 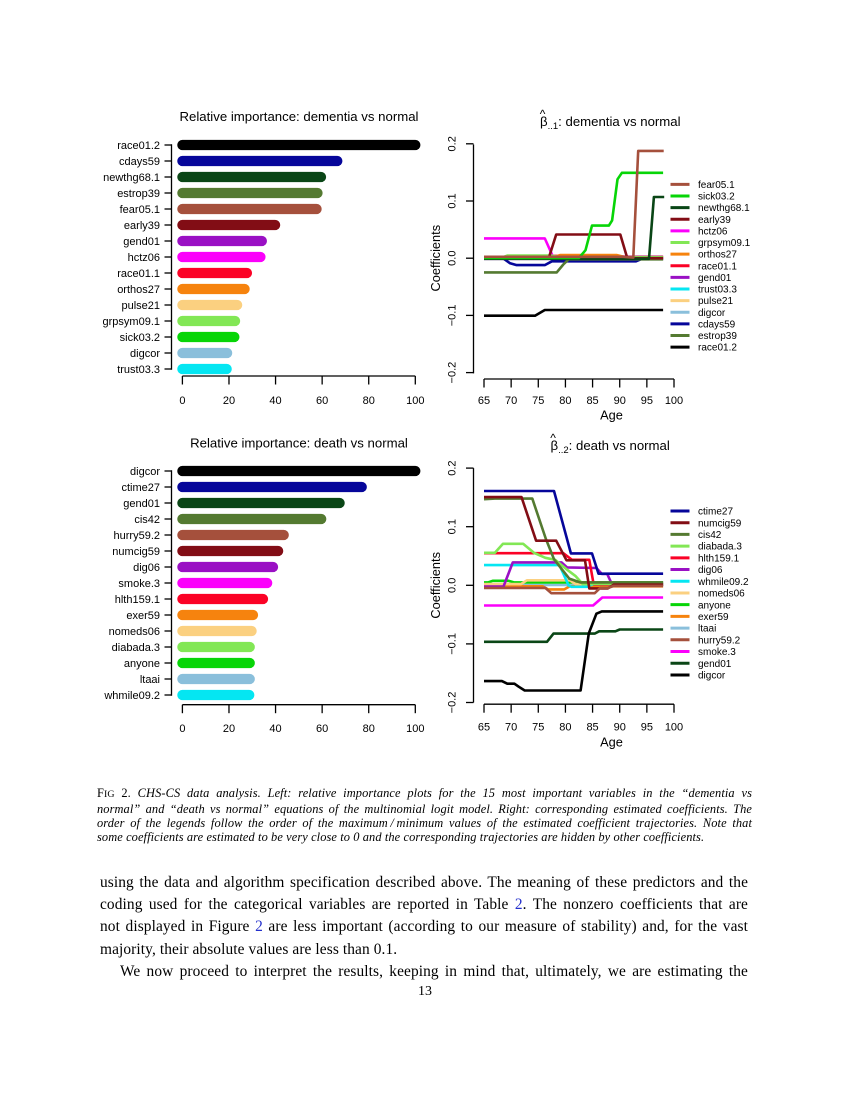 What do you see at coordinates (610, 123) in the screenshot?
I see `svg-text: β..1: dementia vs normal` at bounding box center [610, 123].